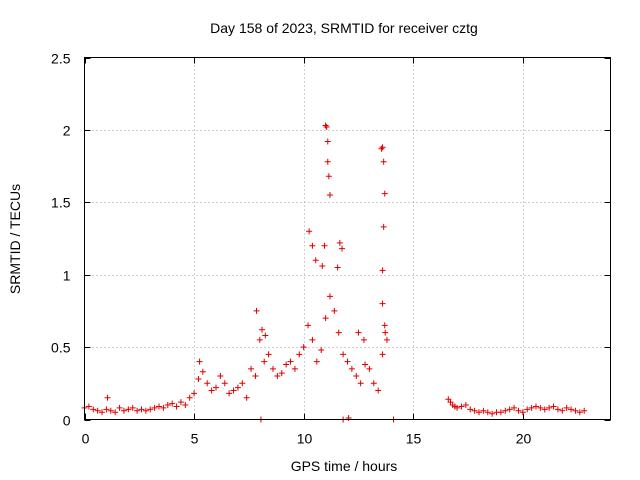 The height and width of the screenshot is (480, 640). Describe the element at coordinates (195, 439) in the screenshot. I see `x-tick-label: 5` at that location.